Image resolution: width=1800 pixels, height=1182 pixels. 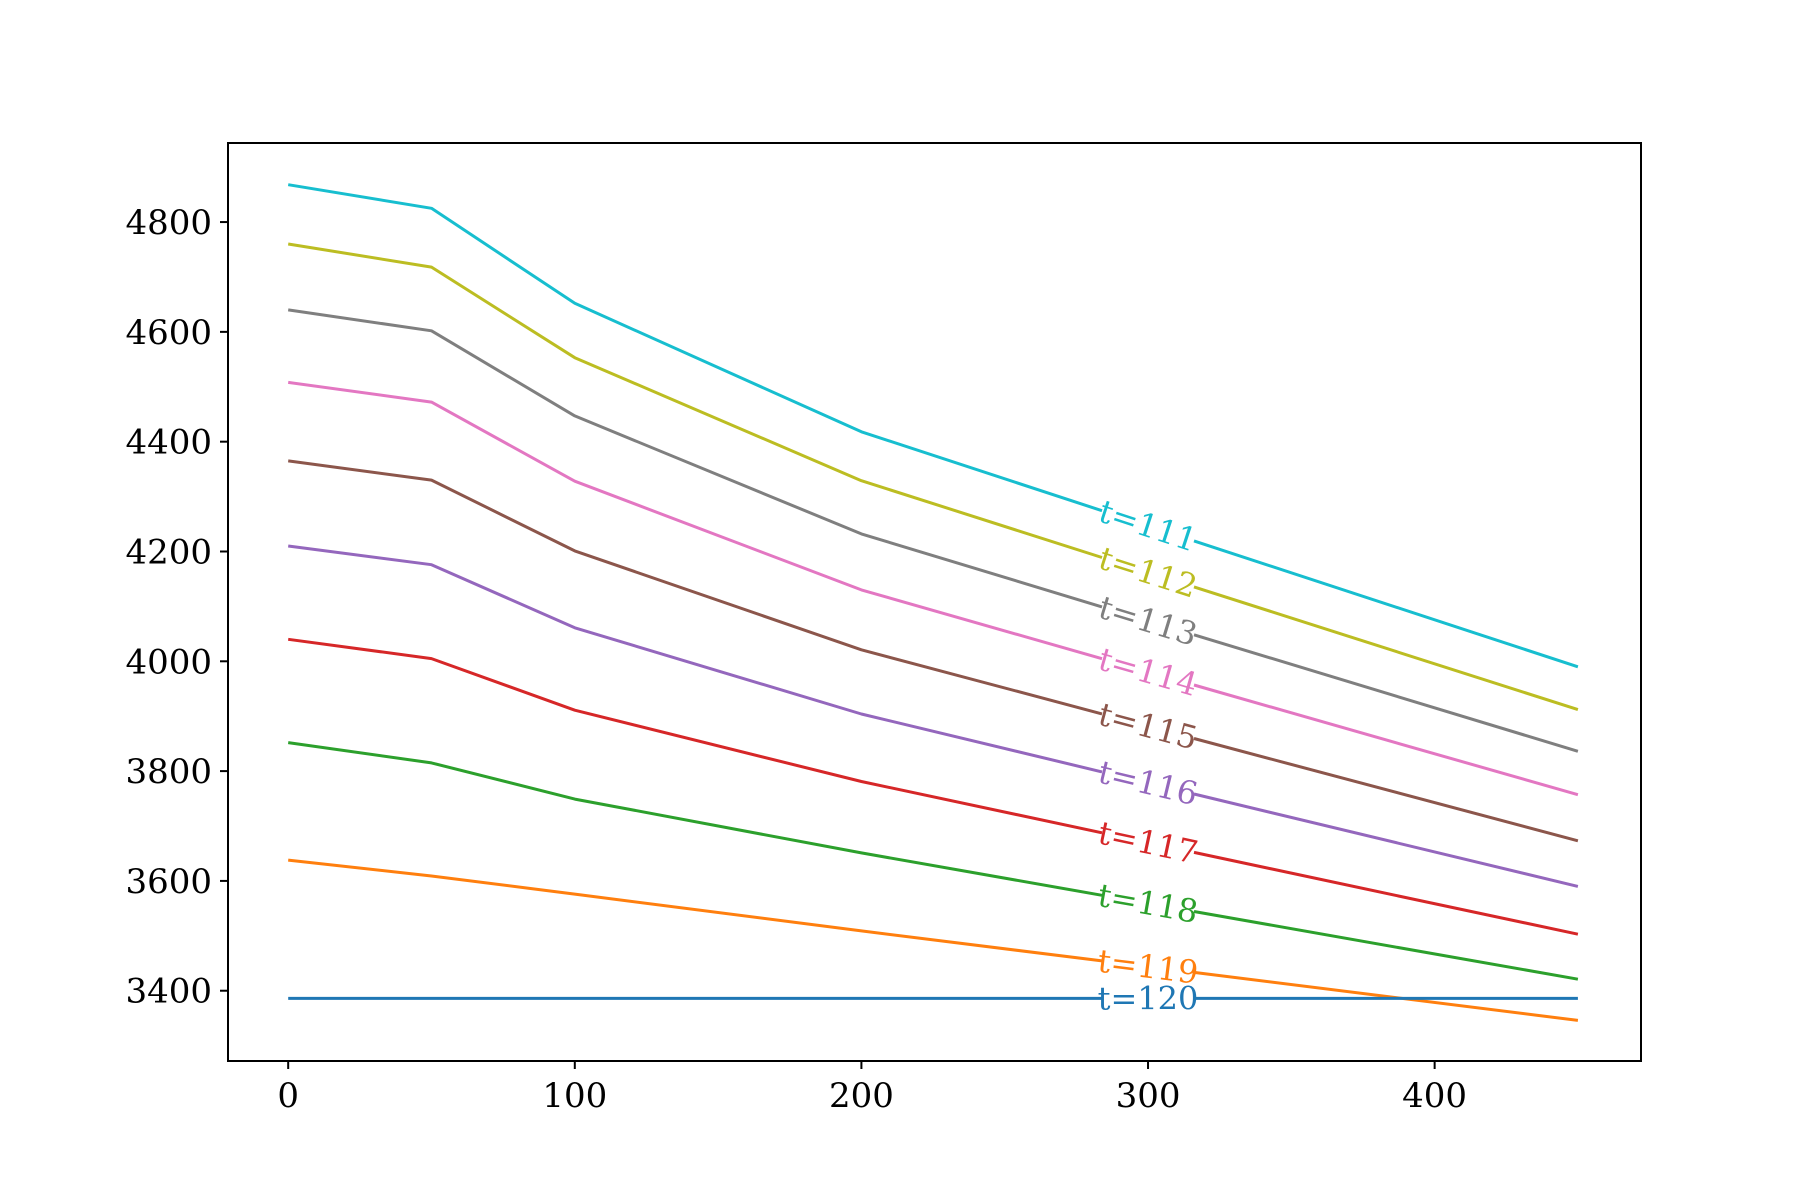 I want to click on y-tick-label: 4400, so click(x=168, y=443).